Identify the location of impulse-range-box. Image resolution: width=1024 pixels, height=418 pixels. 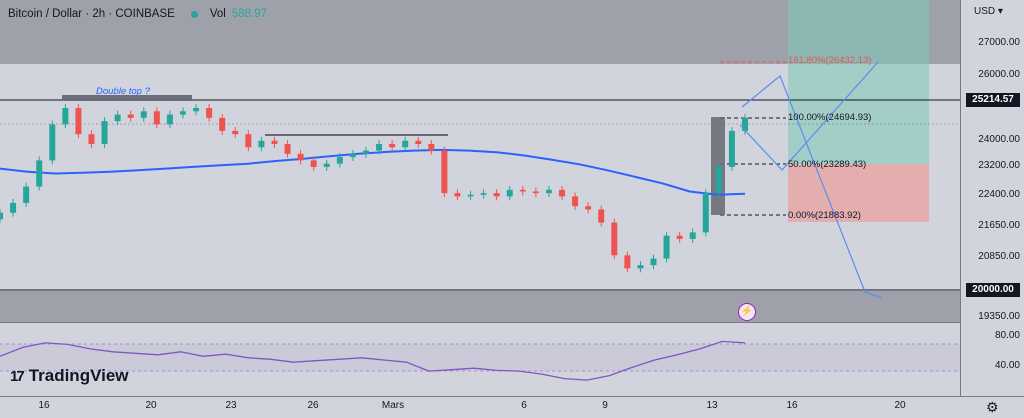
(718, 166).